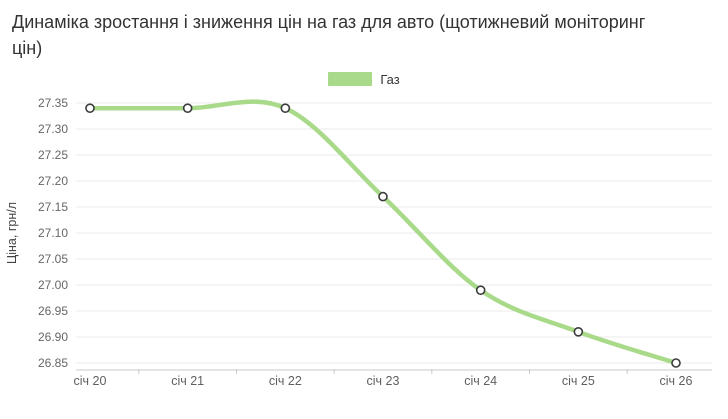 The height and width of the screenshot is (419, 728). What do you see at coordinates (350, 79) in the screenshot?
I see `legend-swatch` at bounding box center [350, 79].